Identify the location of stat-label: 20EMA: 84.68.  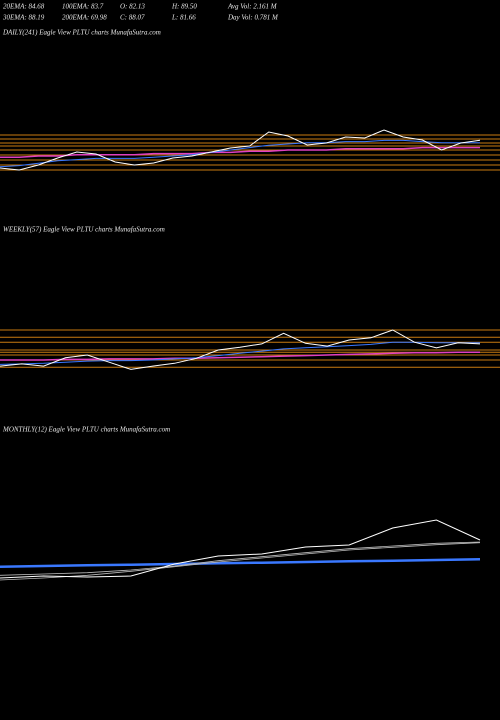
(24, 7).